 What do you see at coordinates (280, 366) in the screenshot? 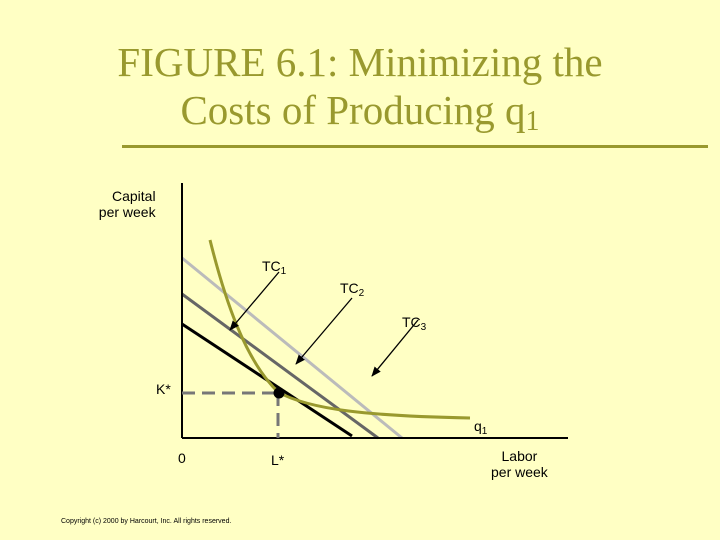
I see `tc2-isocost-line` at bounding box center [280, 366].